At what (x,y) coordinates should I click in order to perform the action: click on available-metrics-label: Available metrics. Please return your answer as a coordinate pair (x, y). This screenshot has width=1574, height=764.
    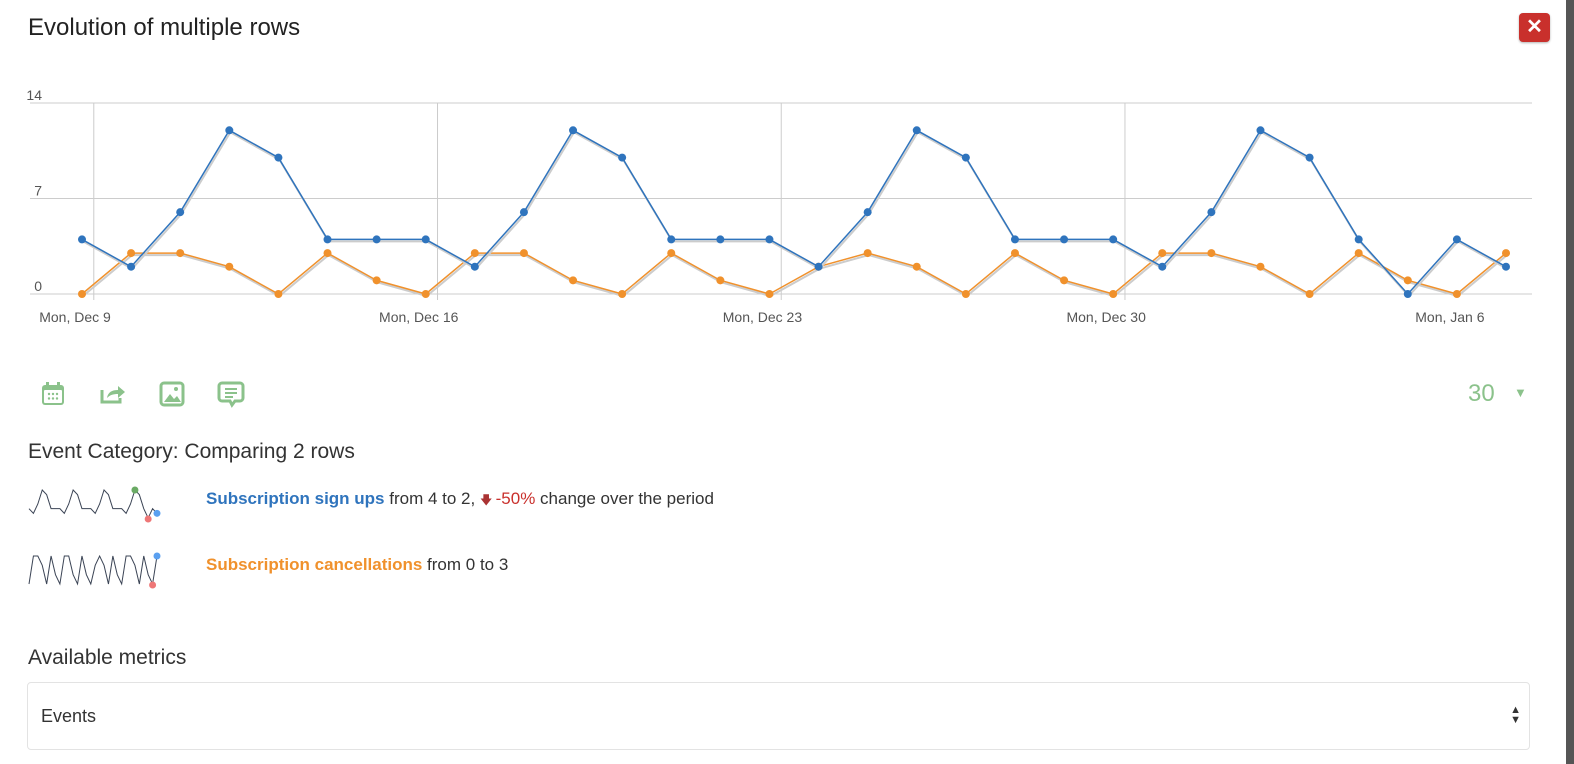
    Looking at the image, I should click on (107, 657).